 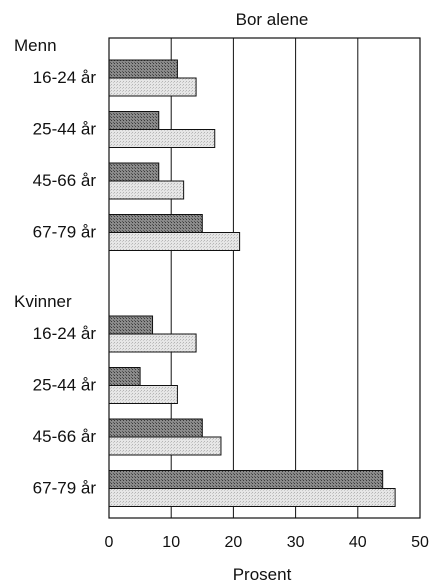 What do you see at coordinates (234, 542) in the screenshot?
I see `x-tick-label: 20` at bounding box center [234, 542].